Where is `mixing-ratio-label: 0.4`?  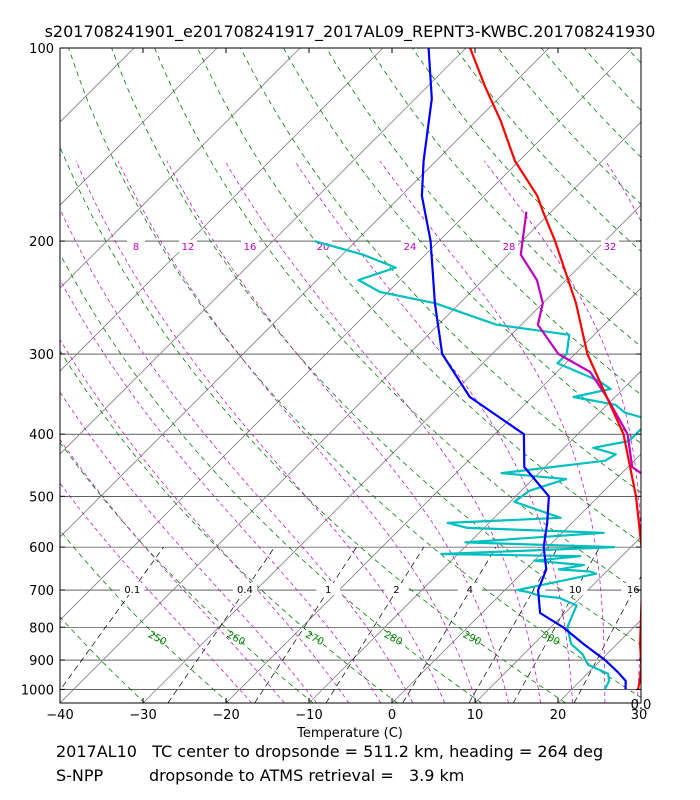
mixing-ratio-label: 0.4 is located at coordinates (245, 590).